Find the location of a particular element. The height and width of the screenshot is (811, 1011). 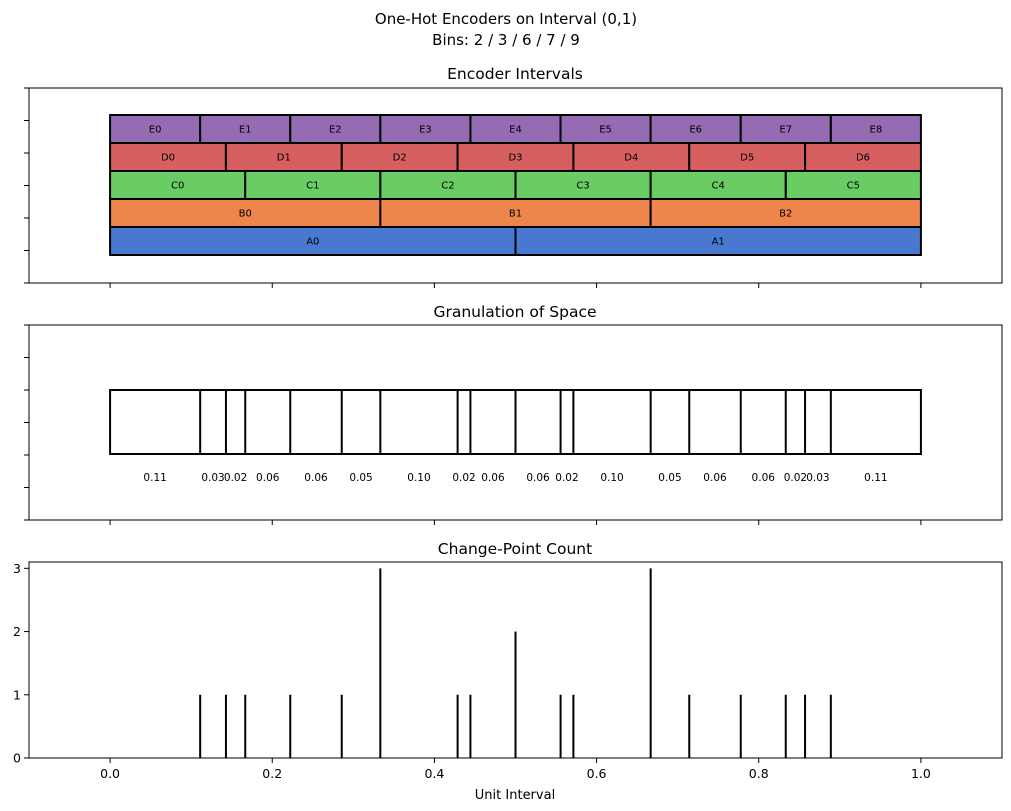

segment-a0 is located at coordinates (313, 241).